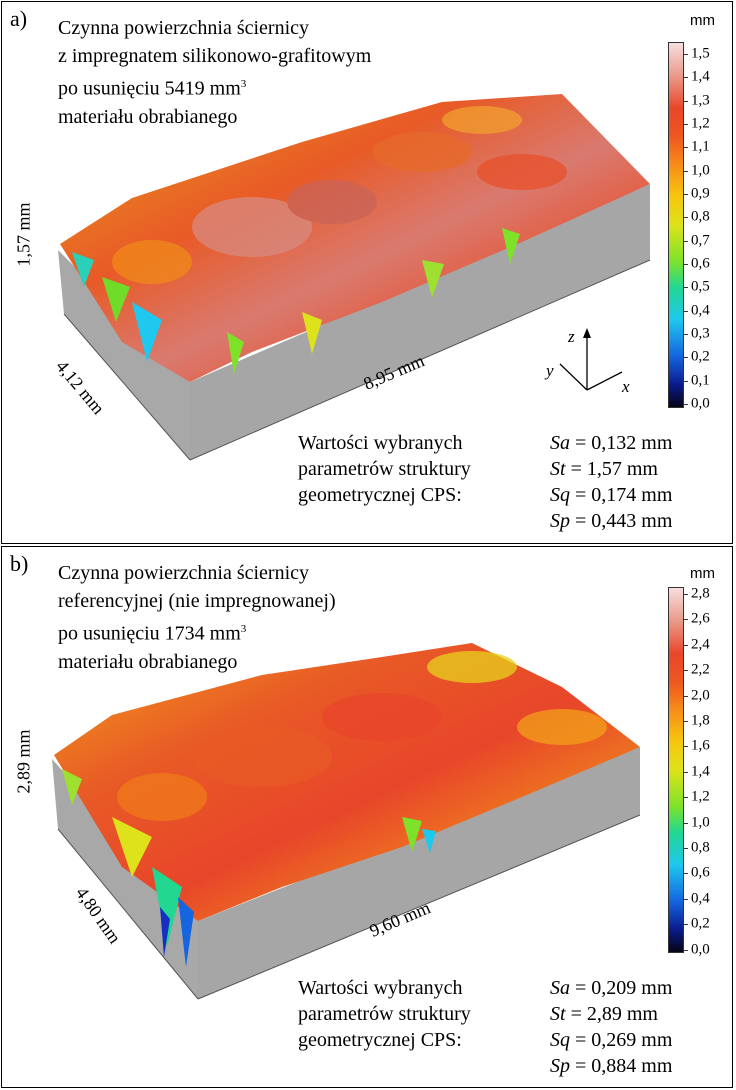  I want to click on colorbar-tick-label: 1,8, so click(700, 720).